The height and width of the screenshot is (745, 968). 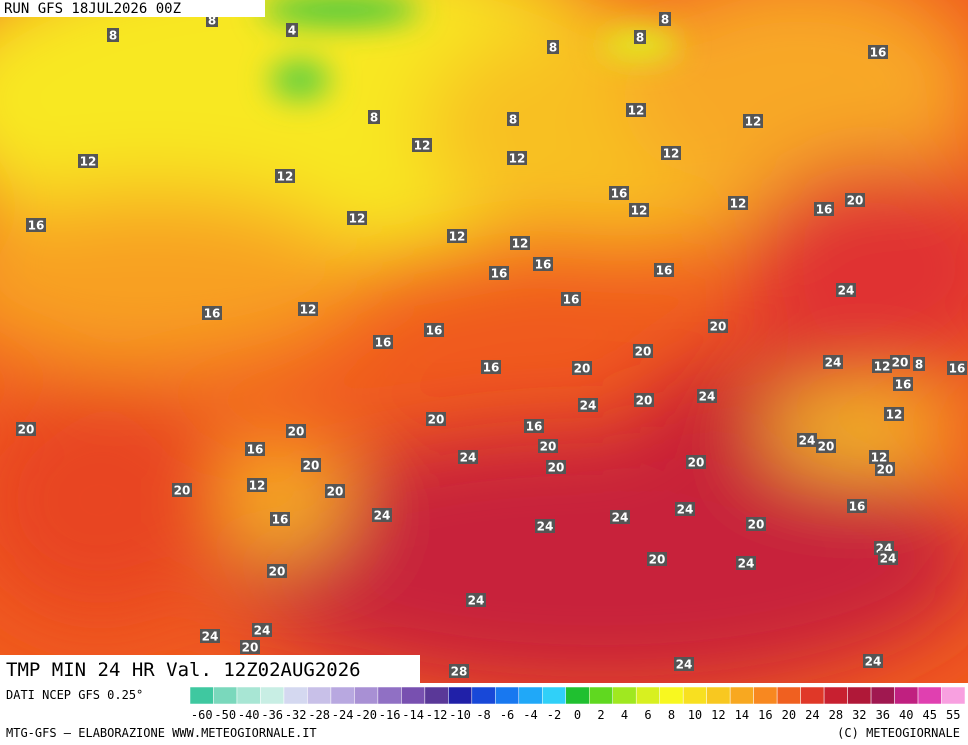 I want to click on colorbar-label: -28, so click(x=319, y=715).